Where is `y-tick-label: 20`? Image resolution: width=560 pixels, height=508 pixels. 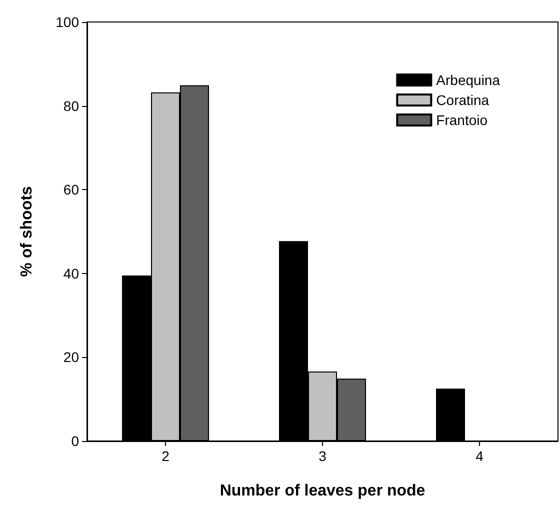 y-tick-label: 20 is located at coordinates (71, 357).